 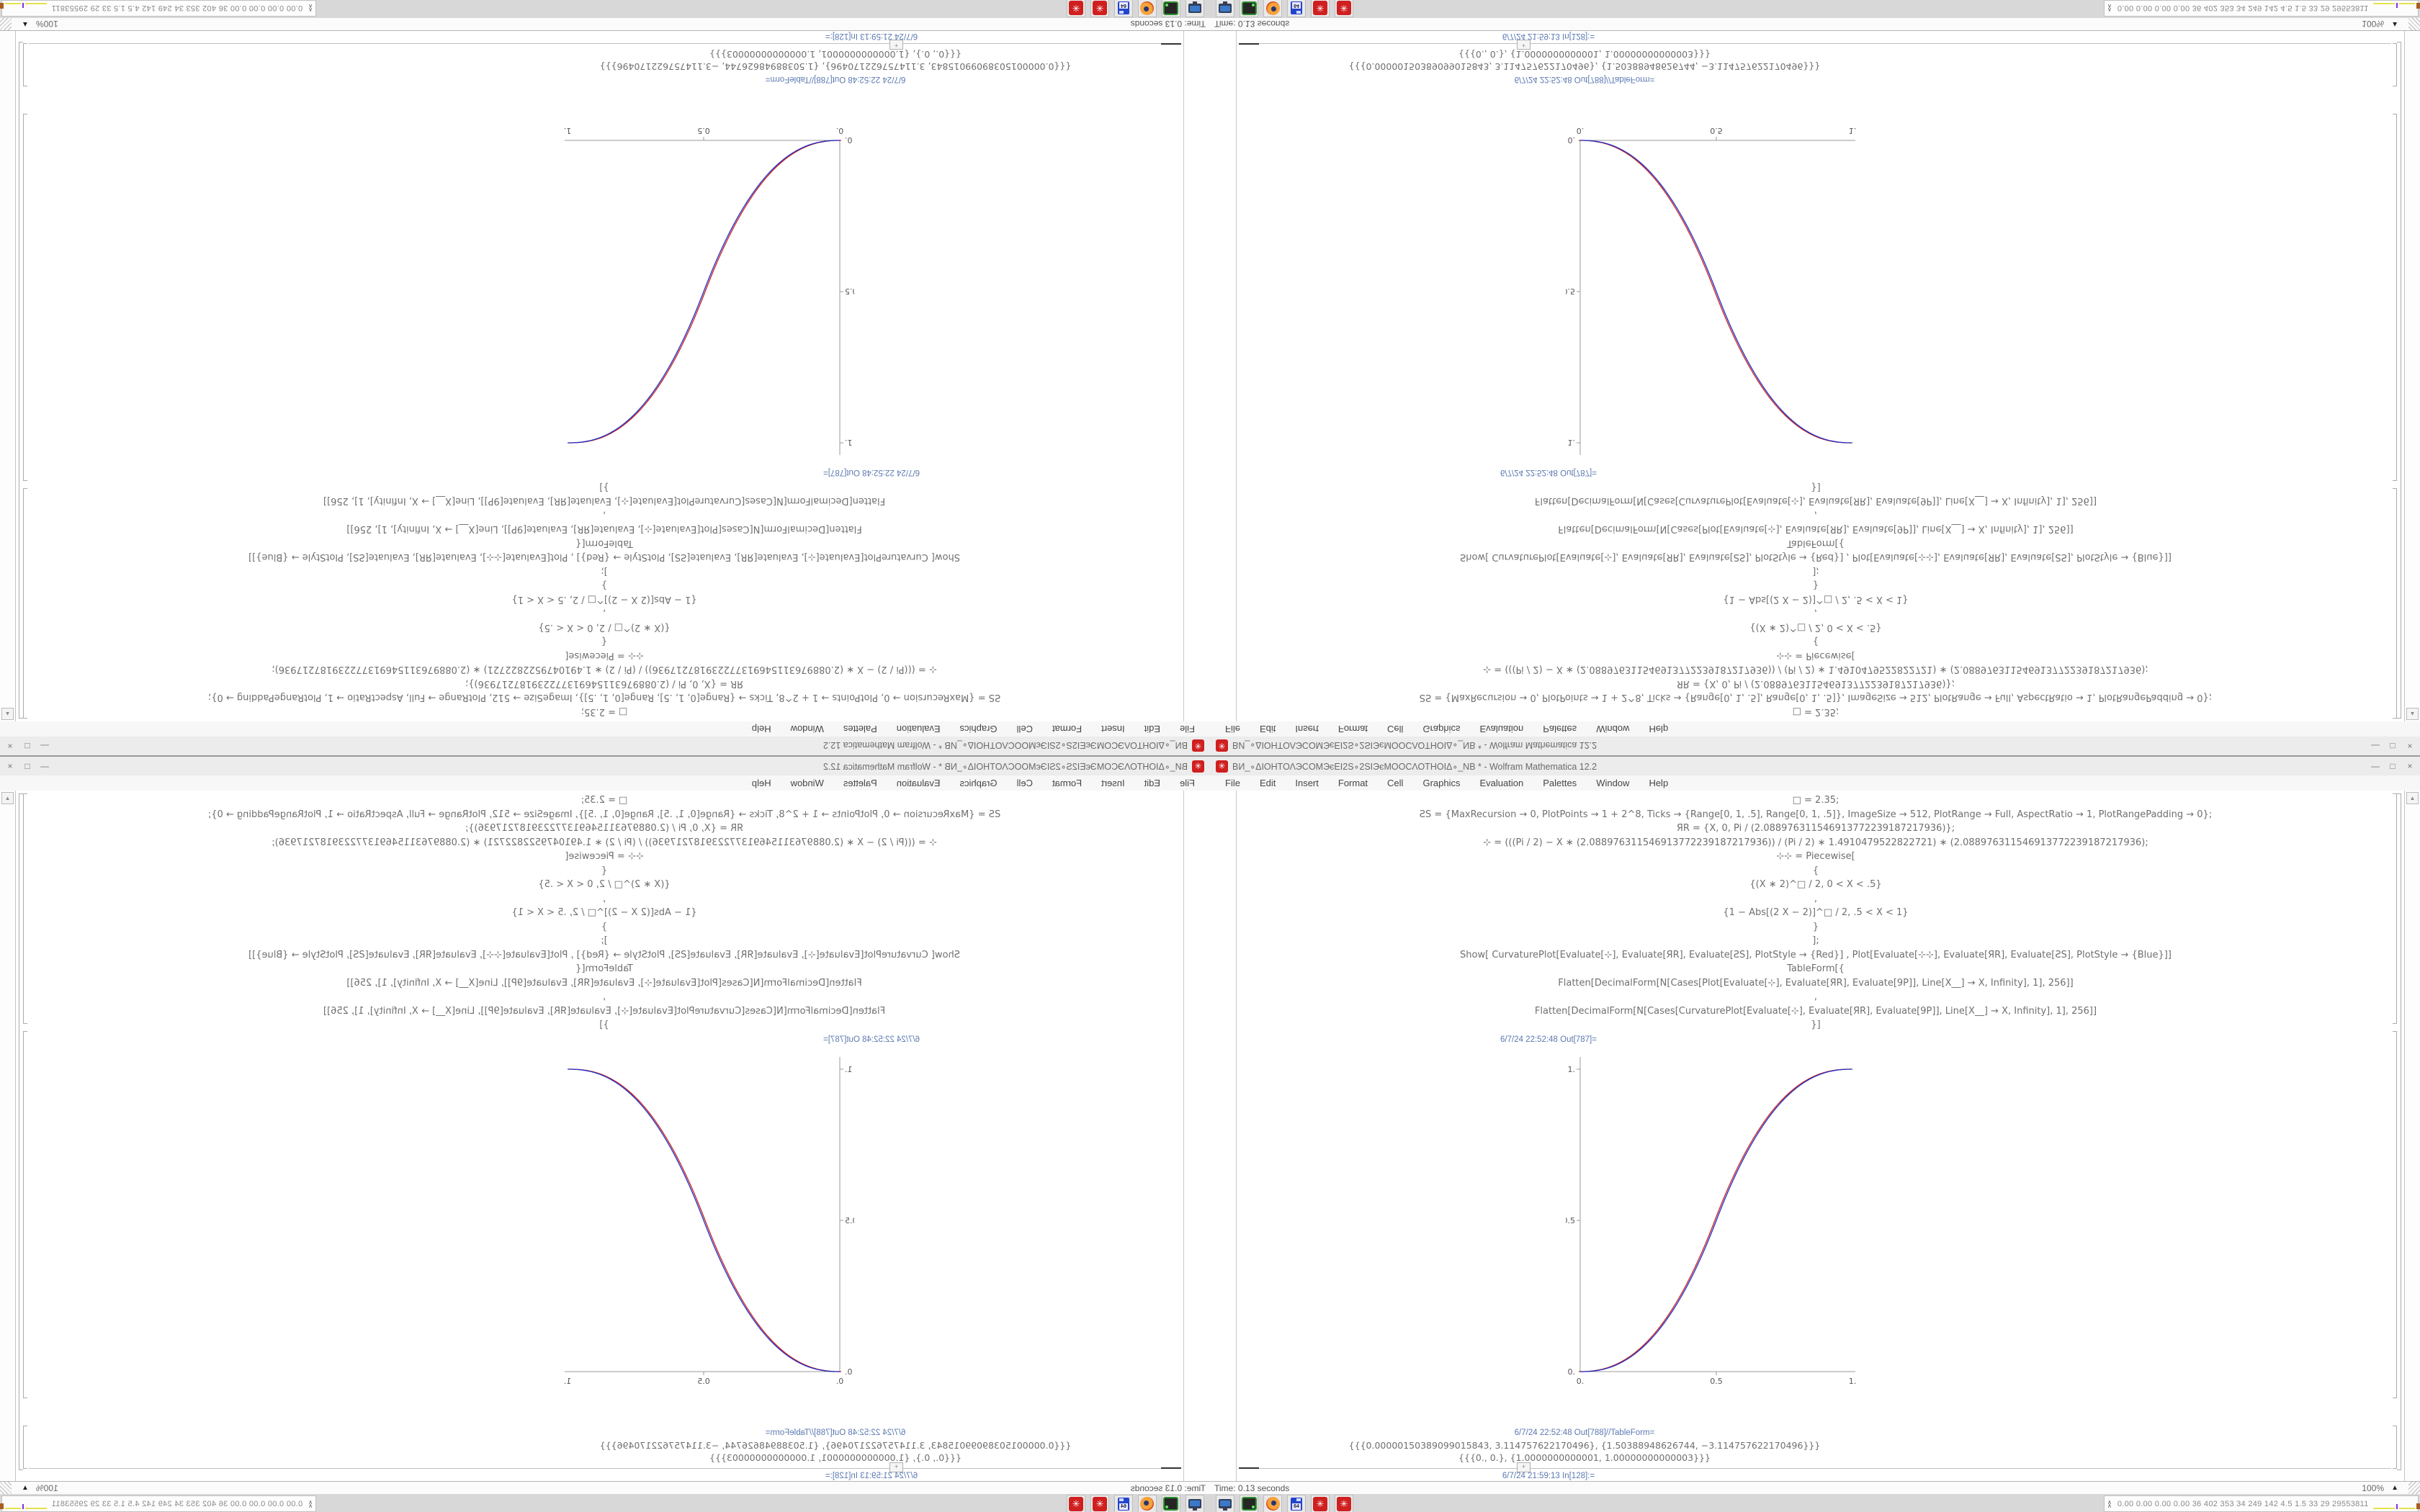 I want to click on firefox-icon, so click(x=1147, y=8).